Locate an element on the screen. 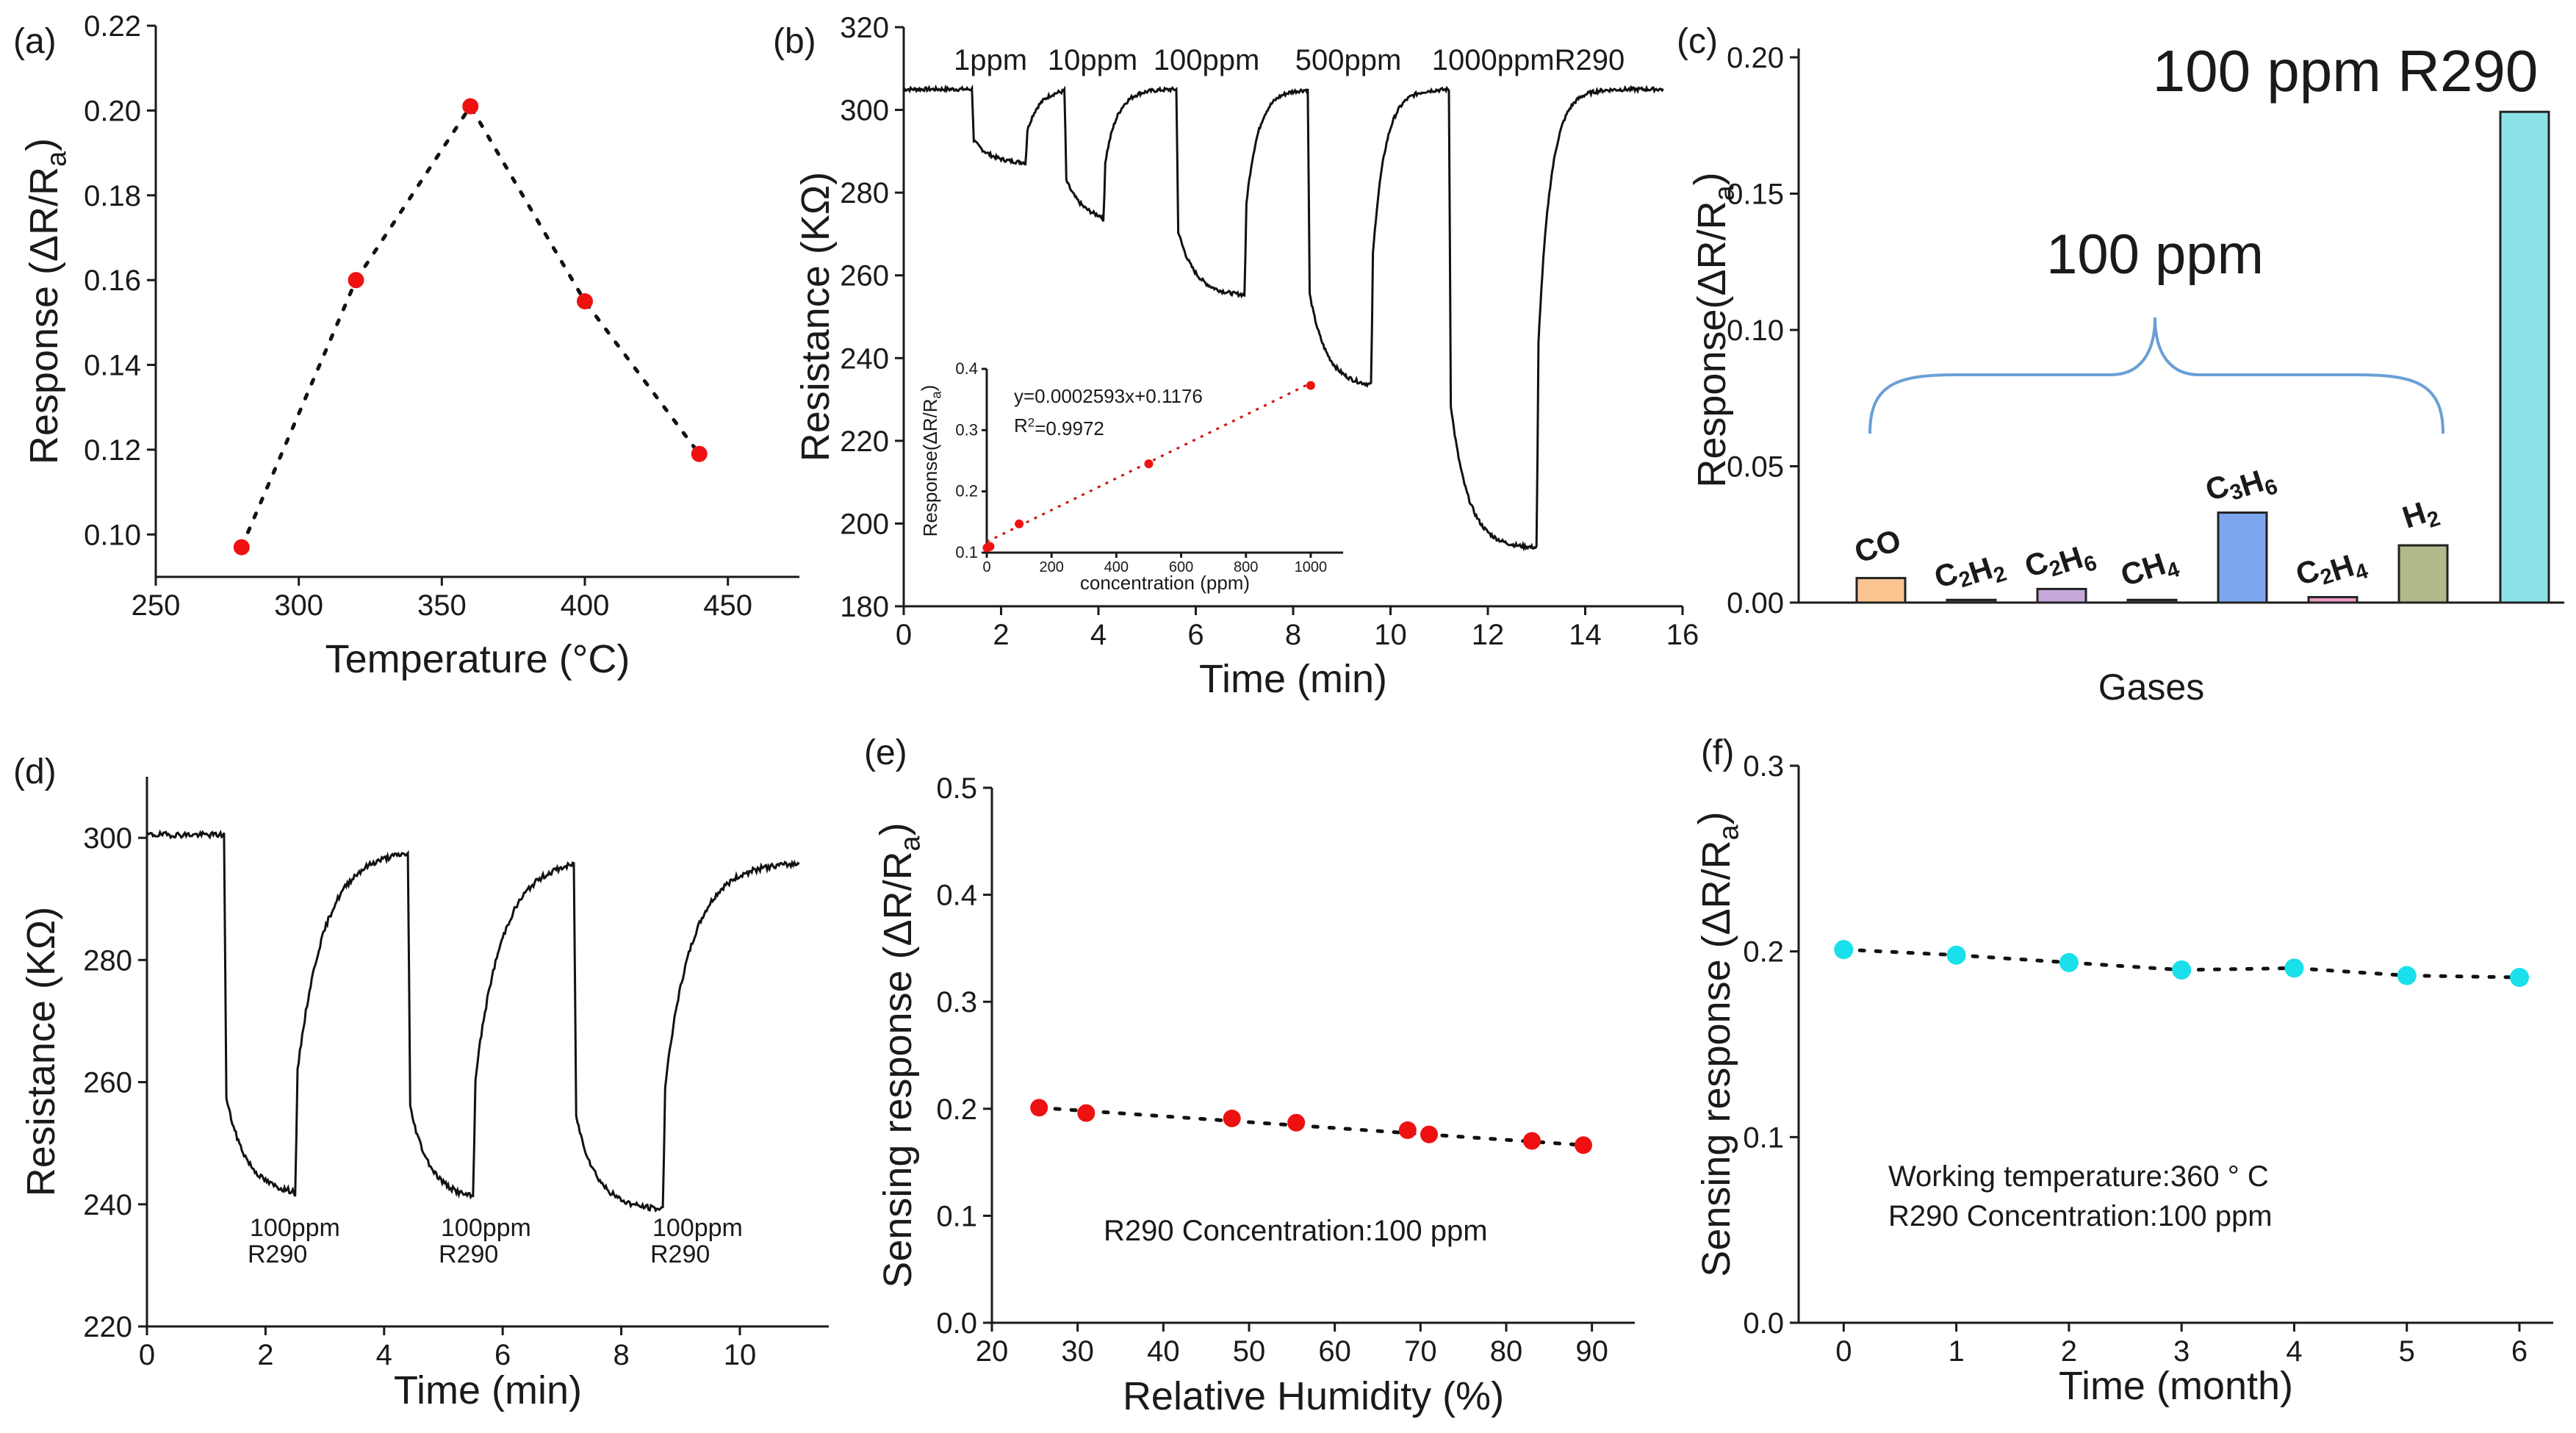  inset-r2: R2=0.9972 is located at coordinates (1059, 426).